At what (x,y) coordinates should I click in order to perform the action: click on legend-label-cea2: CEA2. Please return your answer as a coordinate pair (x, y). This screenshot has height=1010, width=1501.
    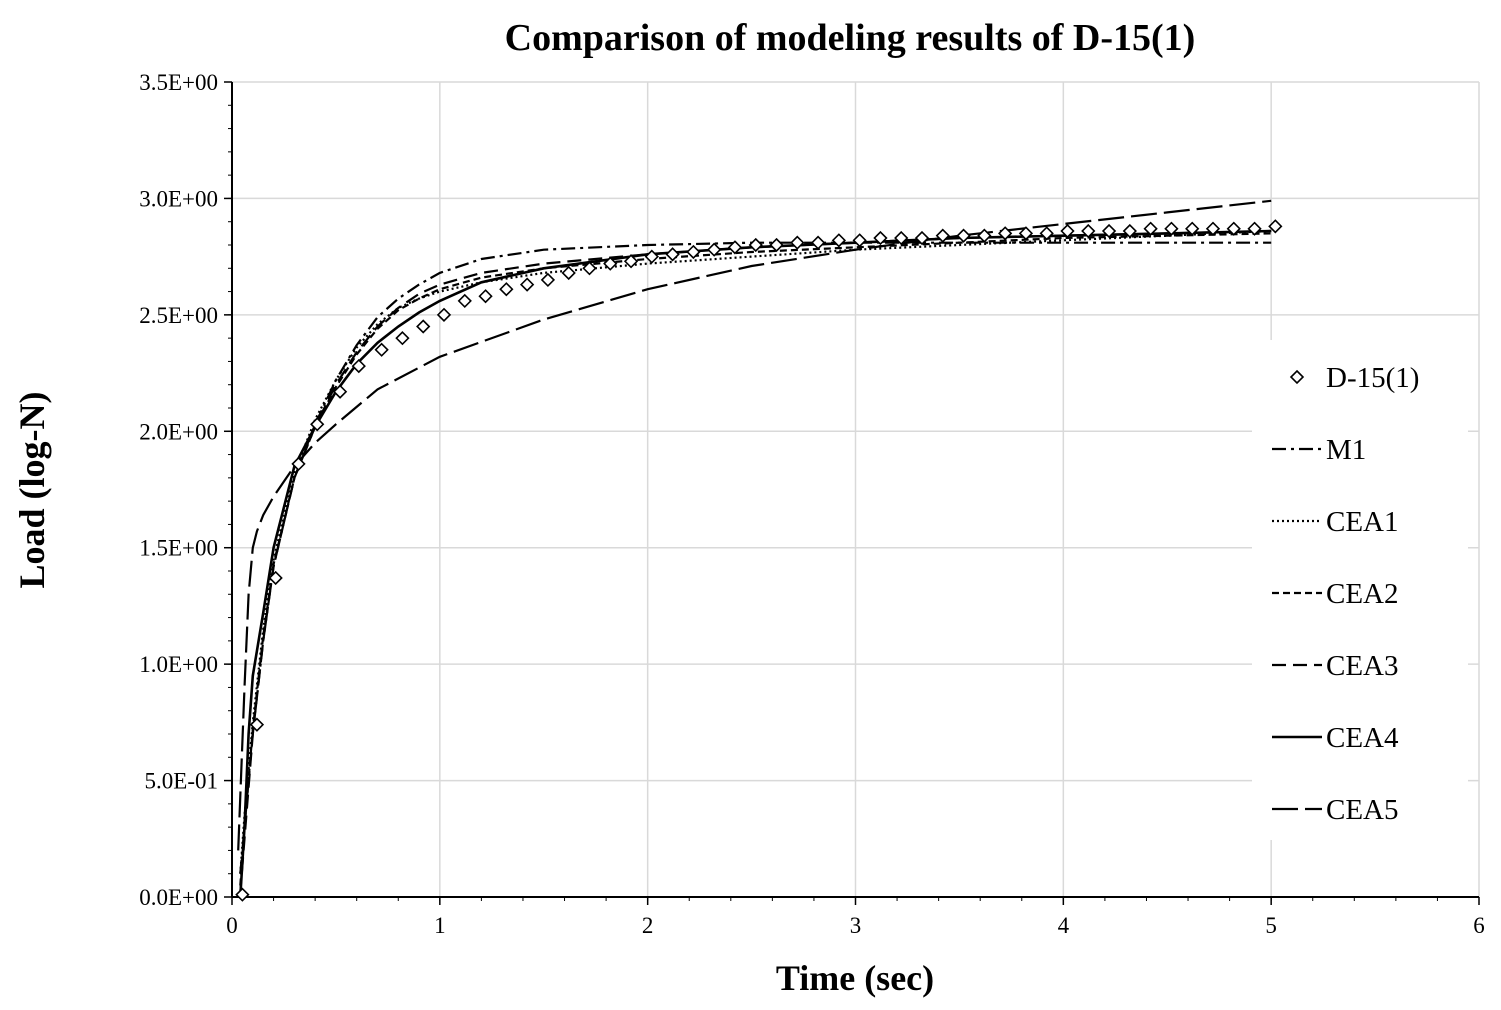
    Looking at the image, I should click on (1362, 594).